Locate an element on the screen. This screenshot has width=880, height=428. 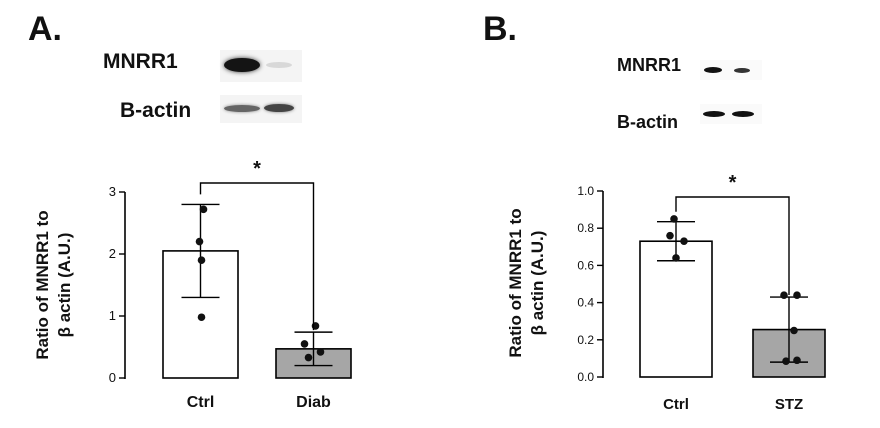
panel-a-x-category-label: Diab is located at coordinates (313, 402).